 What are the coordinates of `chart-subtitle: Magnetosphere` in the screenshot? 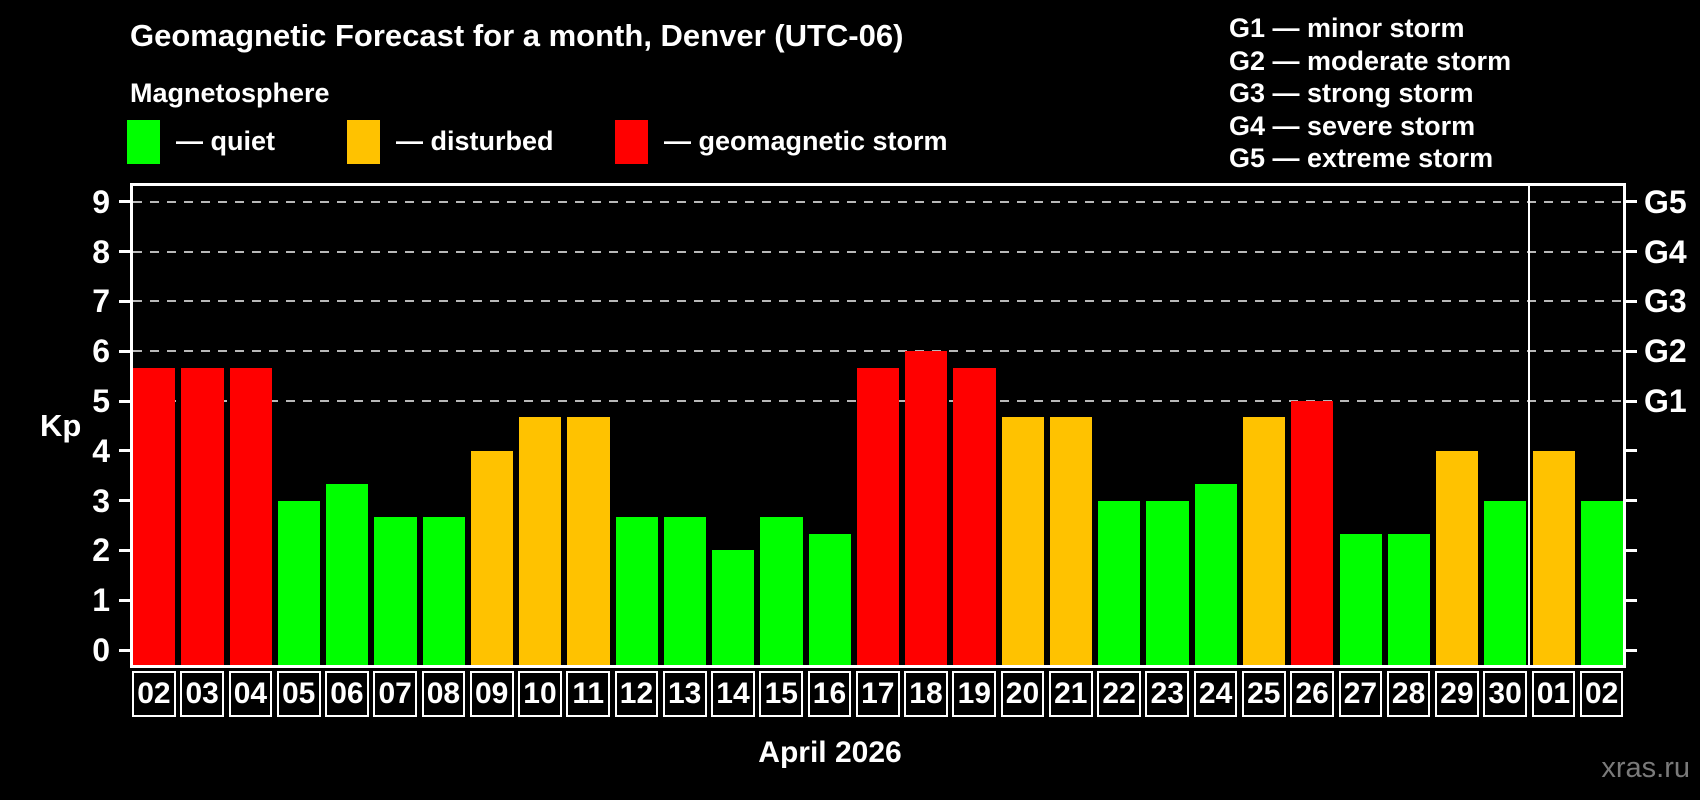 It's located at (230, 93).